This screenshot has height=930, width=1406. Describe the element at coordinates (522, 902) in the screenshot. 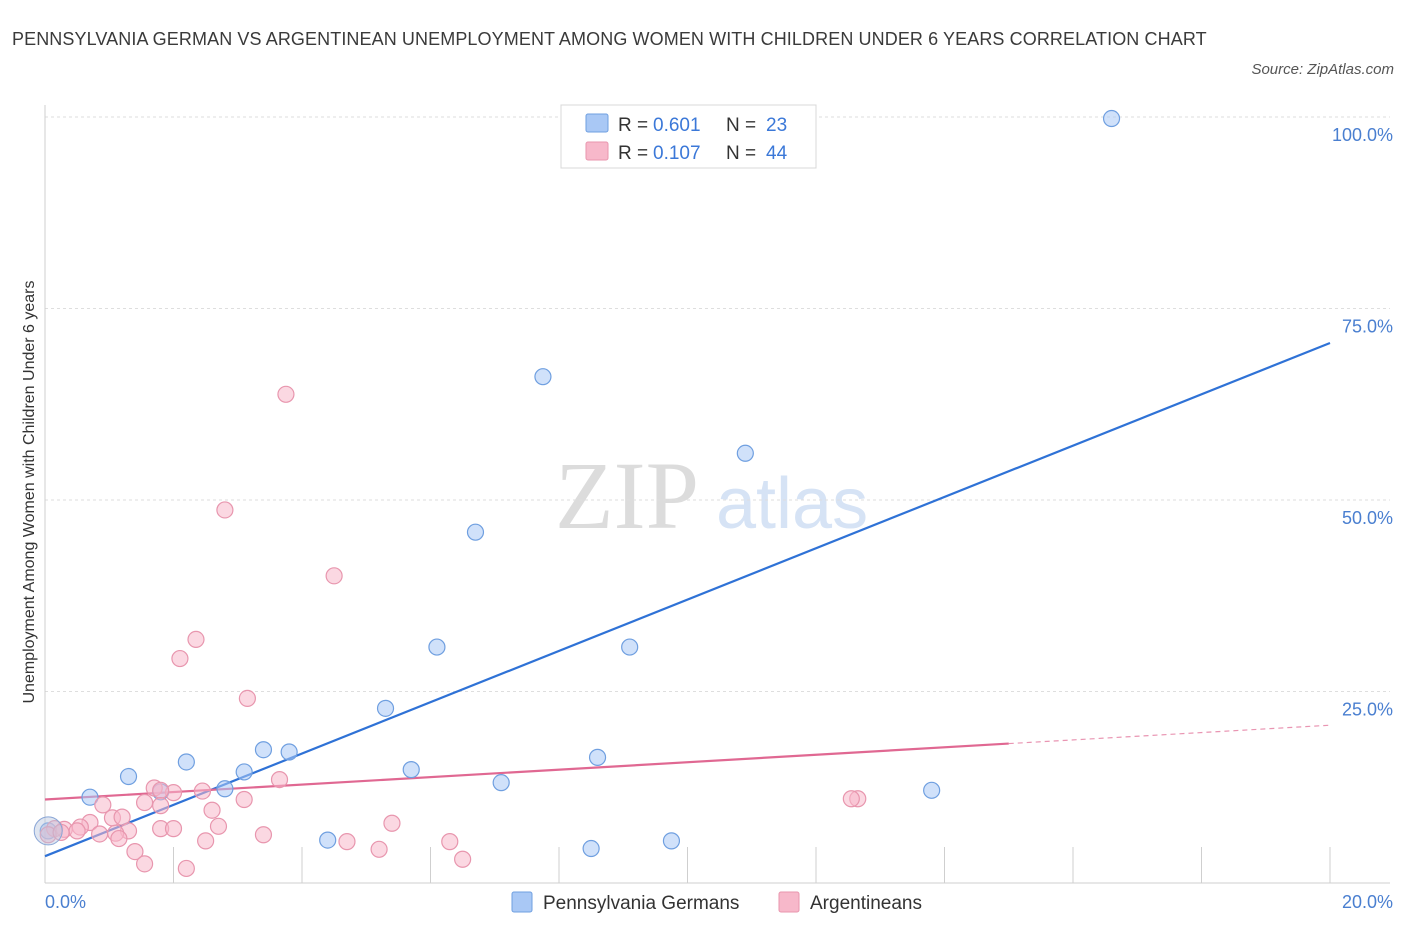

I see `bottom-legend-swatch-pennsylvania` at that location.